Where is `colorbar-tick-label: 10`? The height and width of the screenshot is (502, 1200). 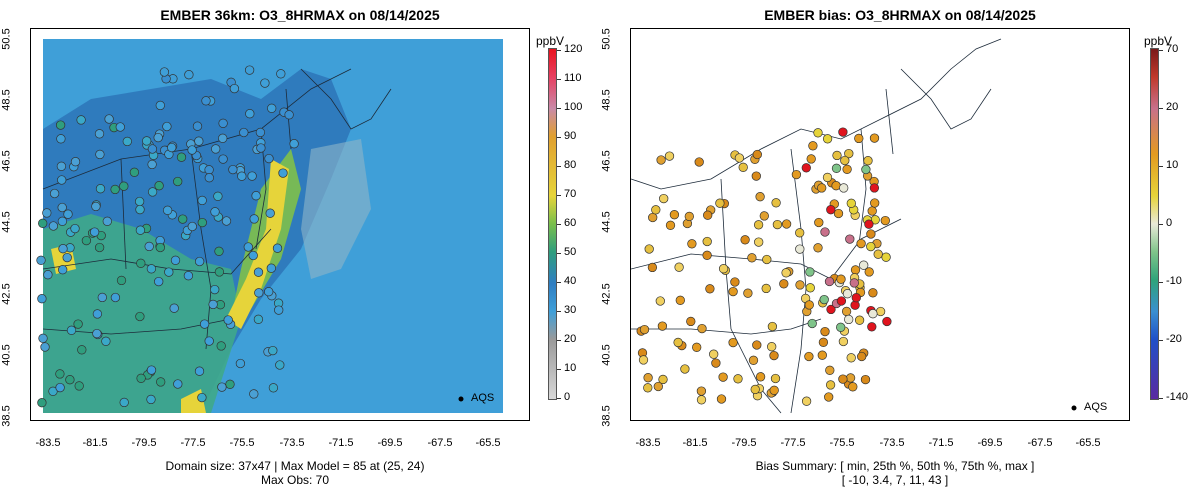
colorbar-tick-label: 10 is located at coordinates (570, 368).